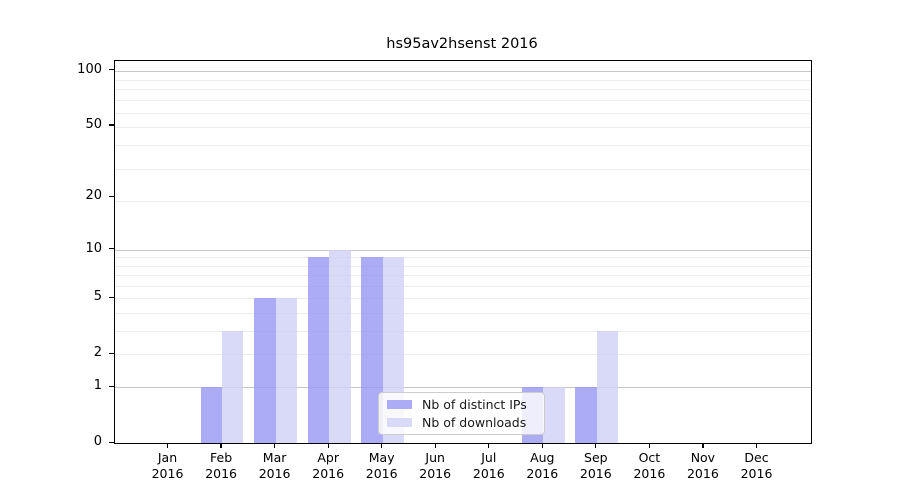 The image size is (900, 500). Describe the element at coordinates (474, 404) in the screenshot. I see `legend-label-ips: Nb of distinct IPs` at that location.